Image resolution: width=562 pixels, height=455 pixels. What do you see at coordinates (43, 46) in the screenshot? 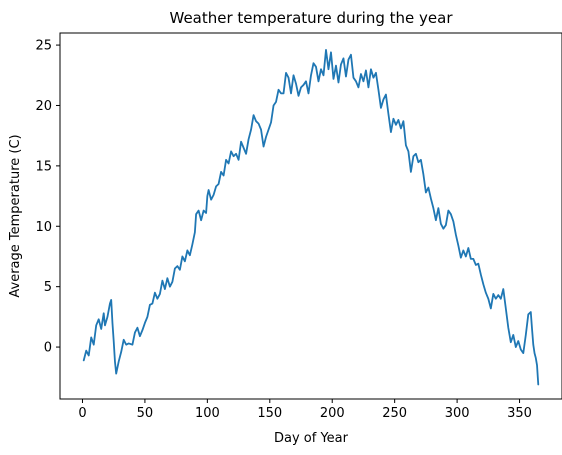
I see `y-tick-label-25: 25` at bounding box center [43, 46].